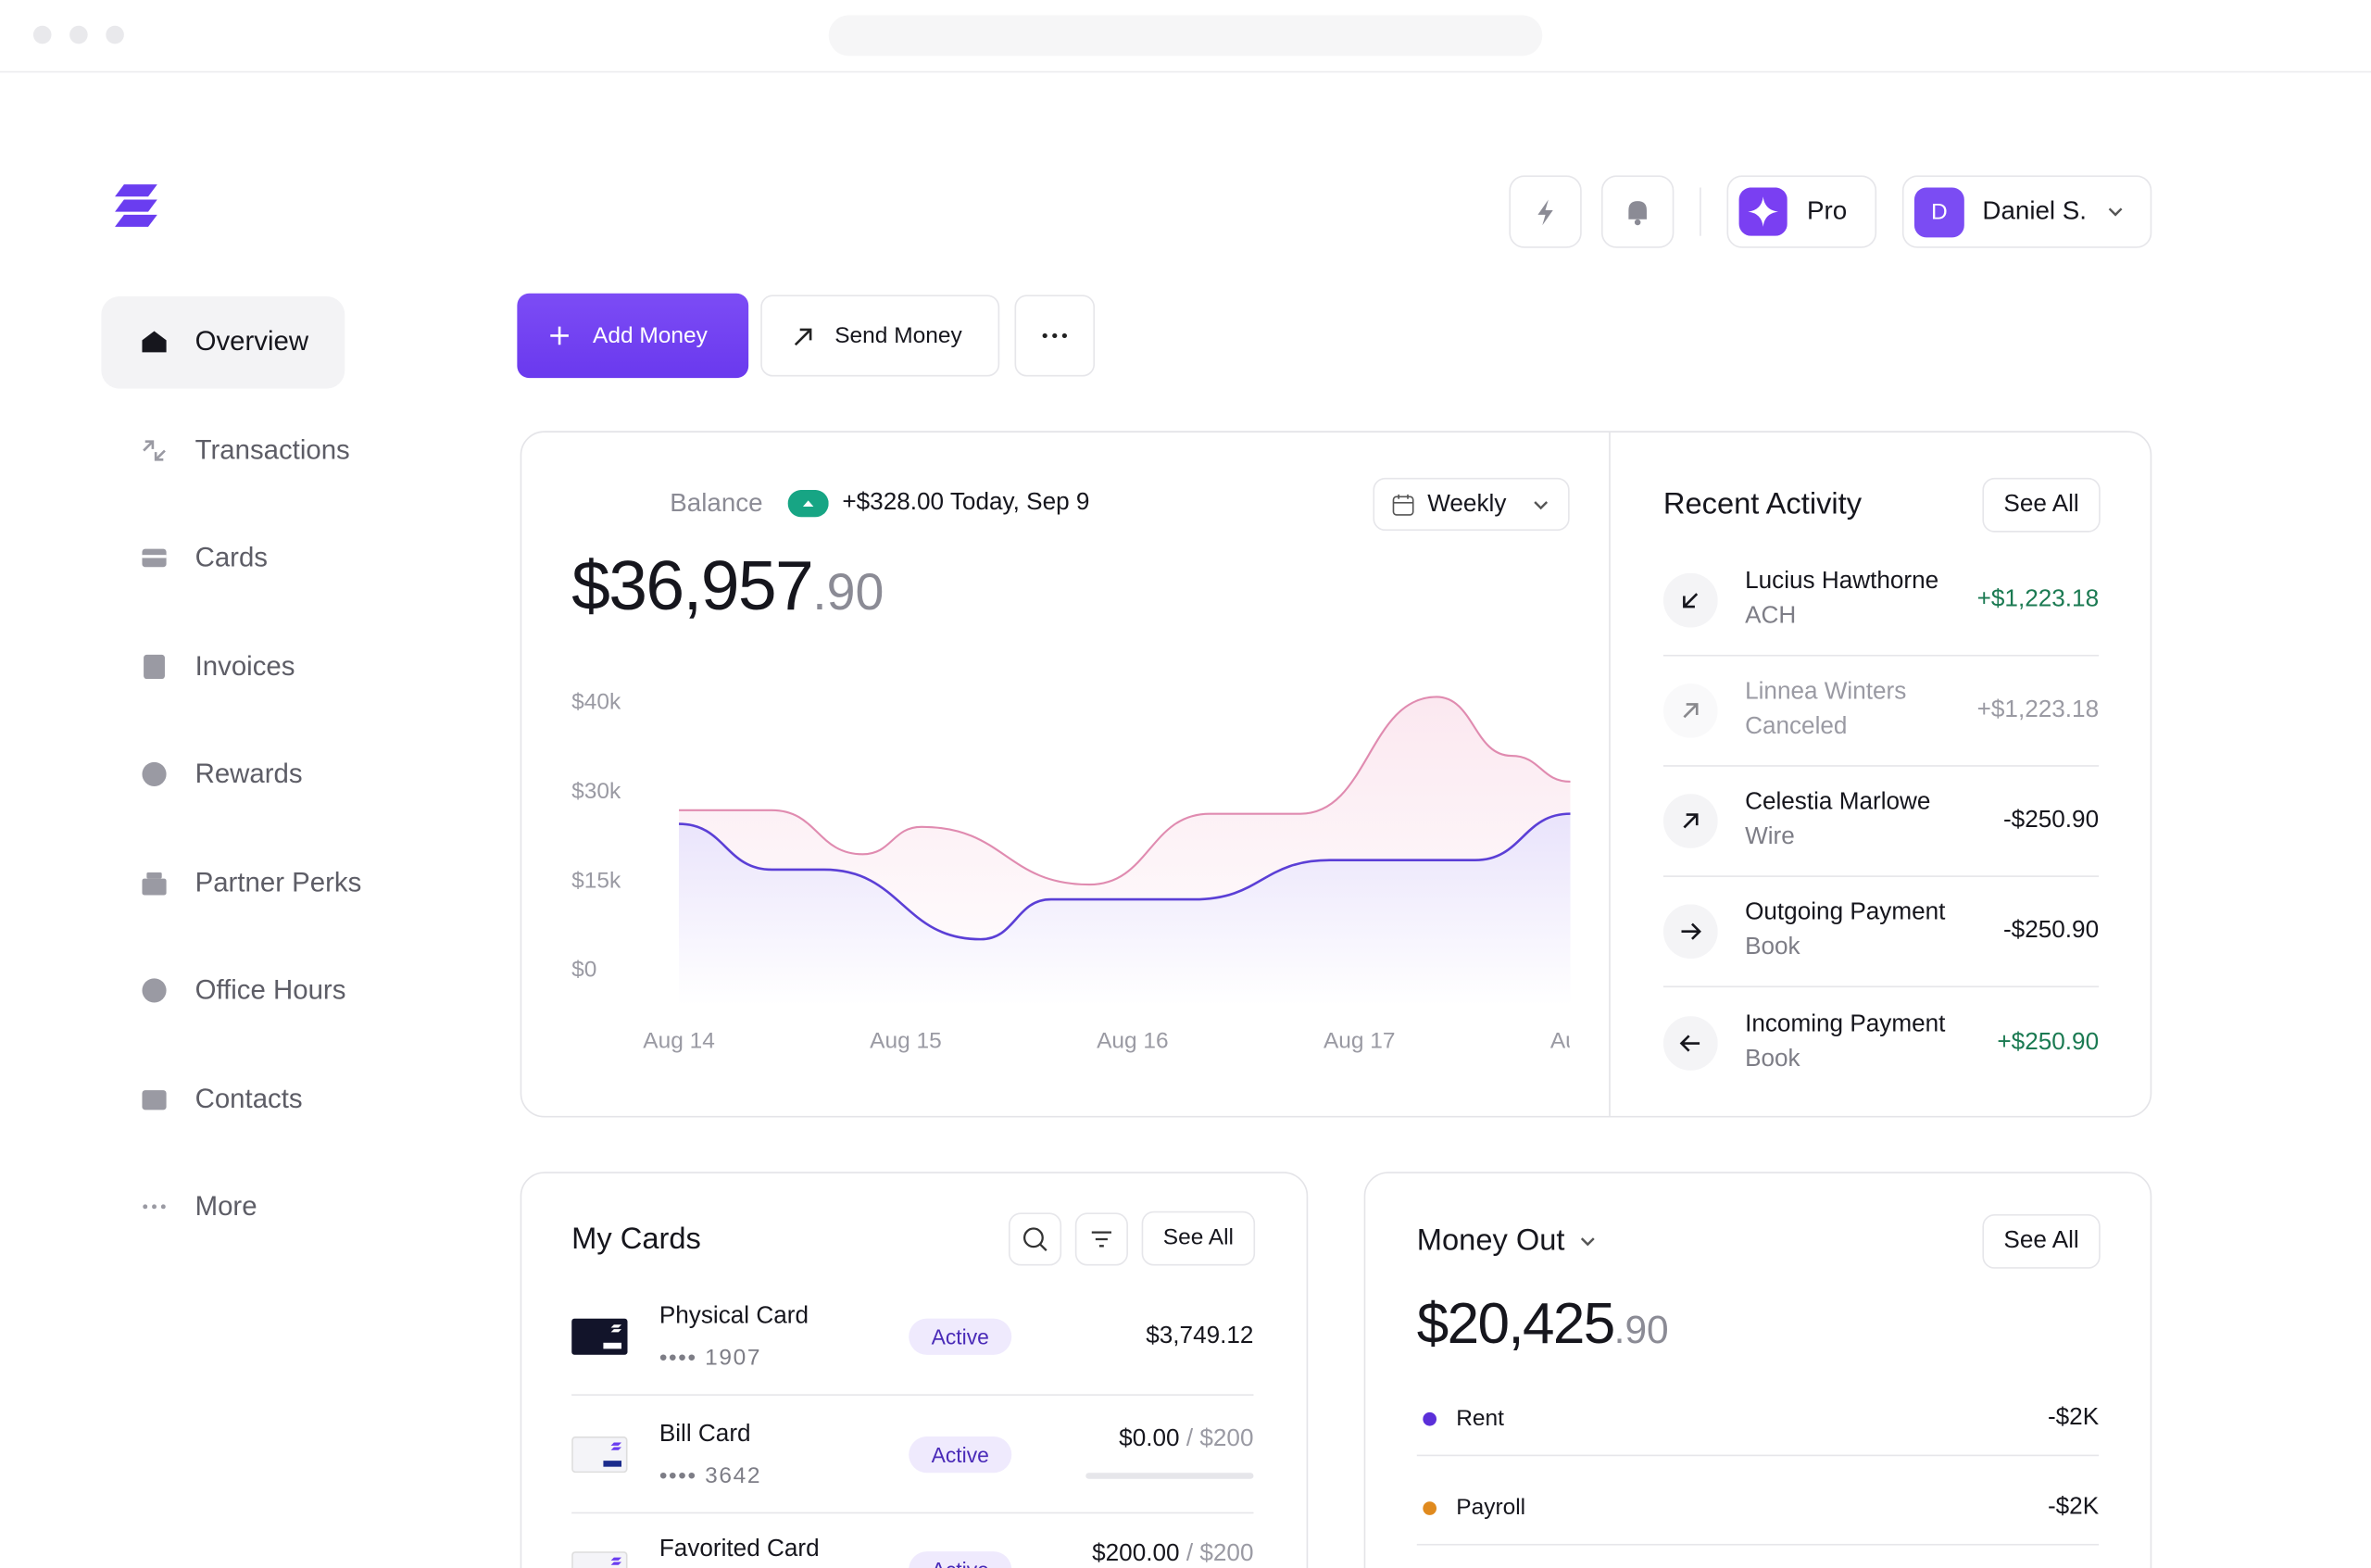  Describe the element at coordinates (1801, 212) in the screenshot. I see `plan-button: Pro` at that location.